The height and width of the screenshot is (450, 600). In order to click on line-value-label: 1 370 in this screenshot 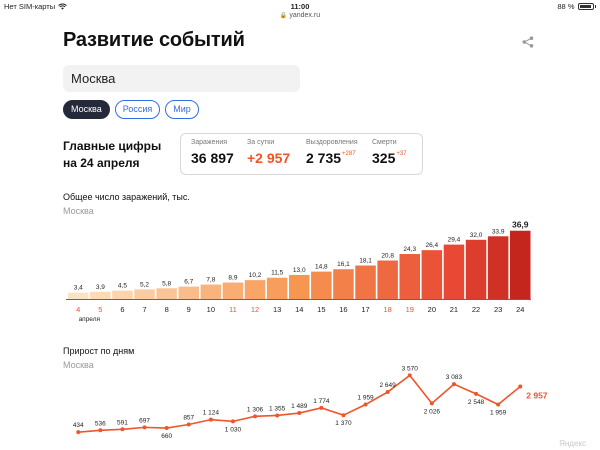, I will do `click(343, 423)`.